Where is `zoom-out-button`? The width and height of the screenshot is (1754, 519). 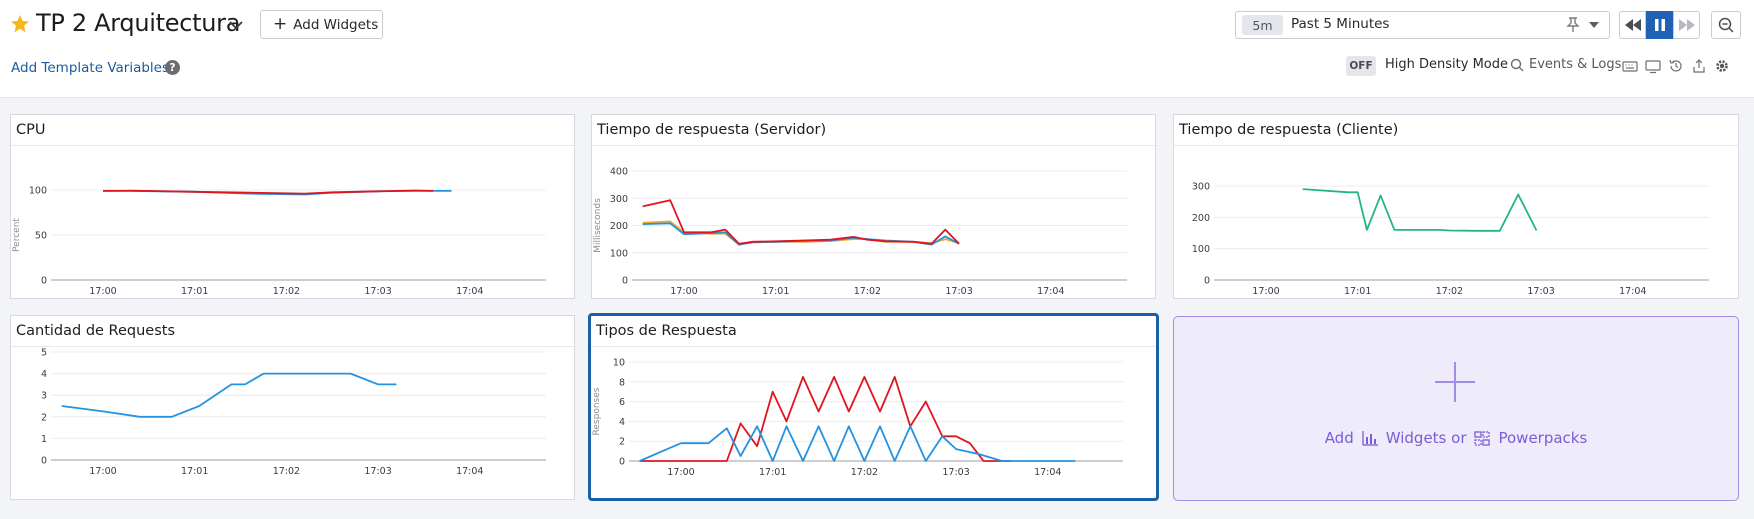 zoom-out-button is located at coordinates (1726, 25).